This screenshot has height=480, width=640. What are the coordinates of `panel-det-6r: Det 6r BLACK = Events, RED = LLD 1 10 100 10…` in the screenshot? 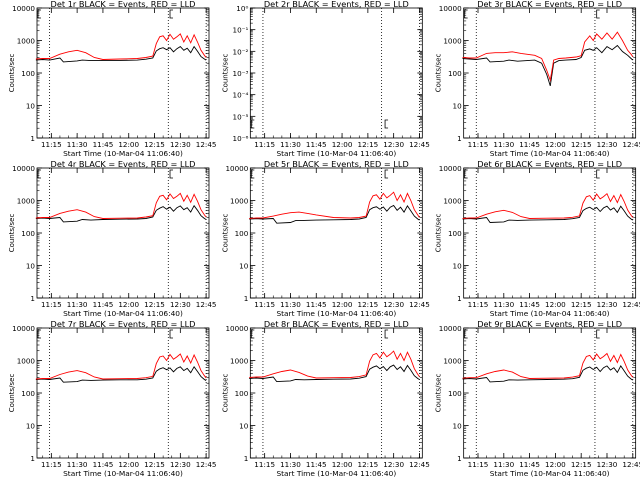 It's located at (537, 238).